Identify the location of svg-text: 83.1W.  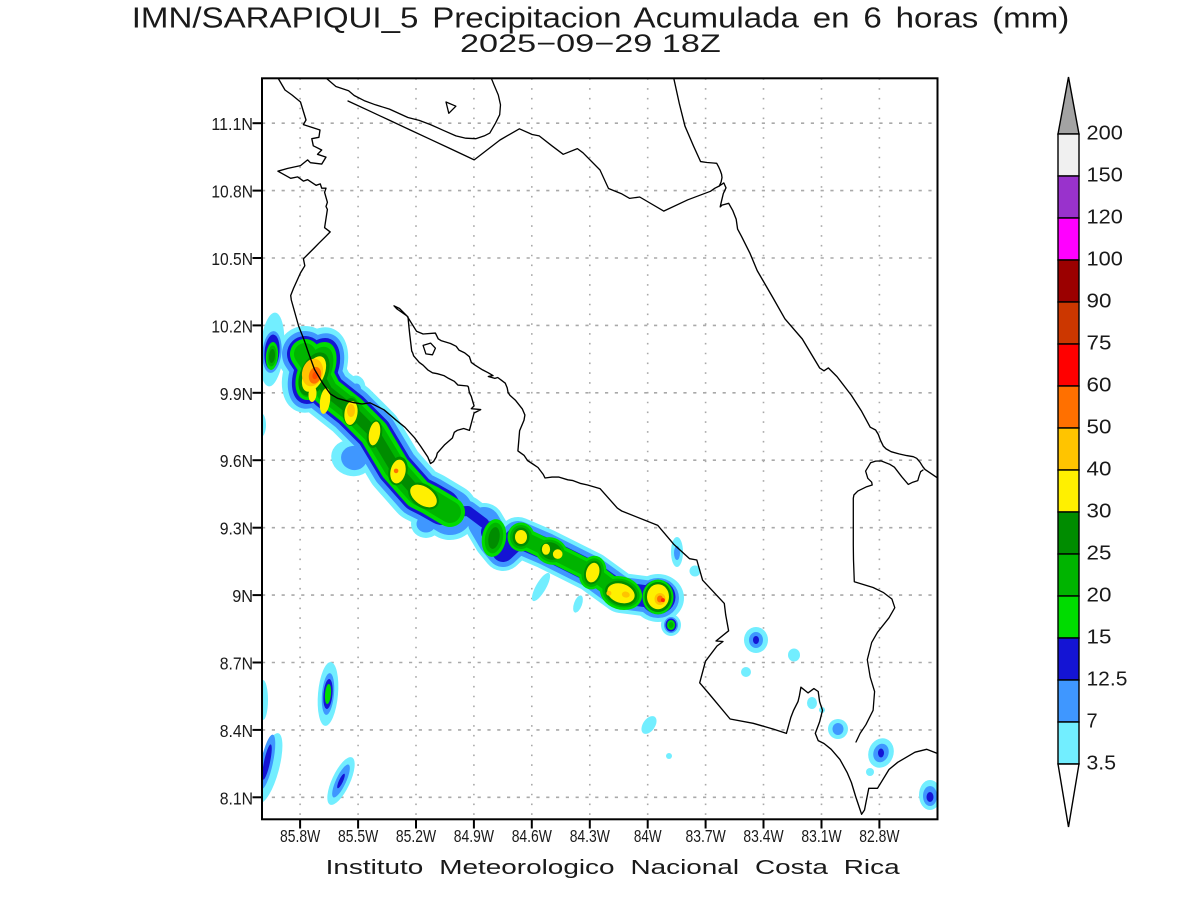
(821, 836).